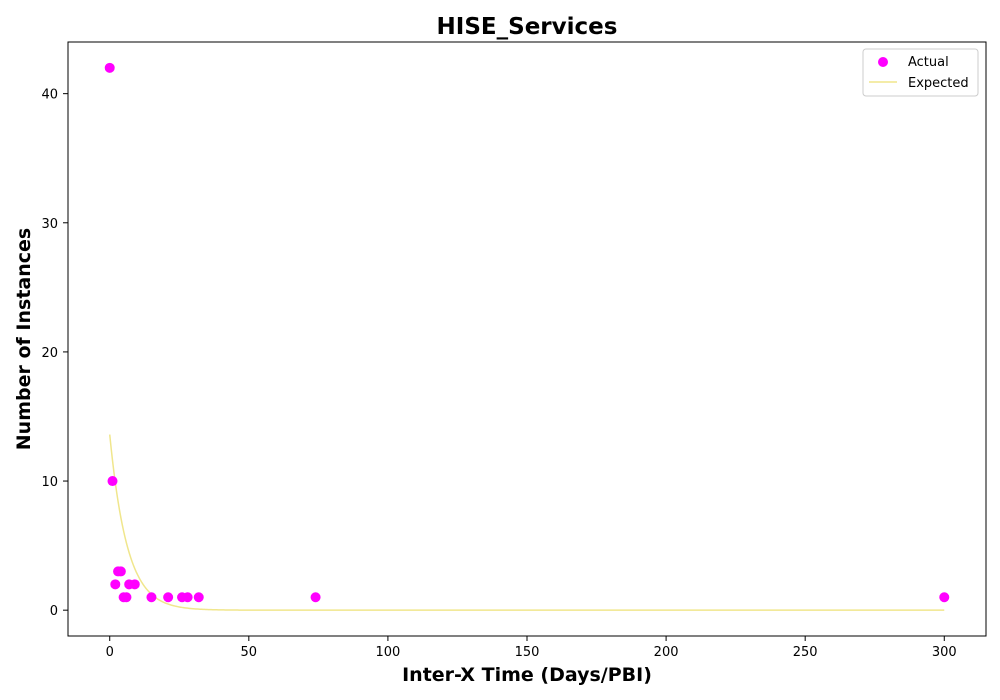  Describe the element at coordinates (527, 652) in the screenshot. I see `x-tick-label: 150` at that location.